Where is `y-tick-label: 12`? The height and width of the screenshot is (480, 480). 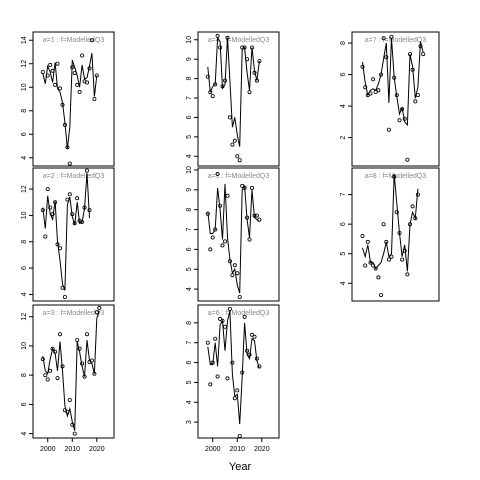 y-tick-label: 12 is located at coordinates (24, 317).